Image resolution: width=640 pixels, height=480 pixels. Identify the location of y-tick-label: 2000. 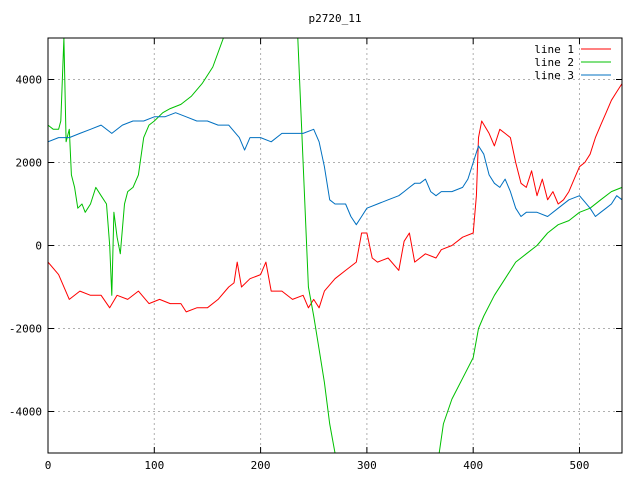
(29, 163).